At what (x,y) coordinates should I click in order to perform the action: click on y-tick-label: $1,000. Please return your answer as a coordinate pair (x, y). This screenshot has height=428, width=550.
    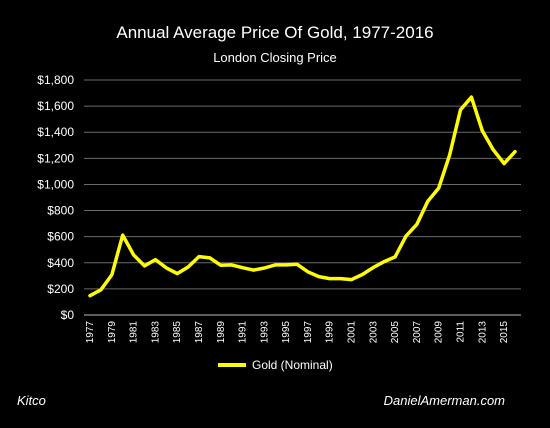
    Looking at the image, I should click on (55, 184).